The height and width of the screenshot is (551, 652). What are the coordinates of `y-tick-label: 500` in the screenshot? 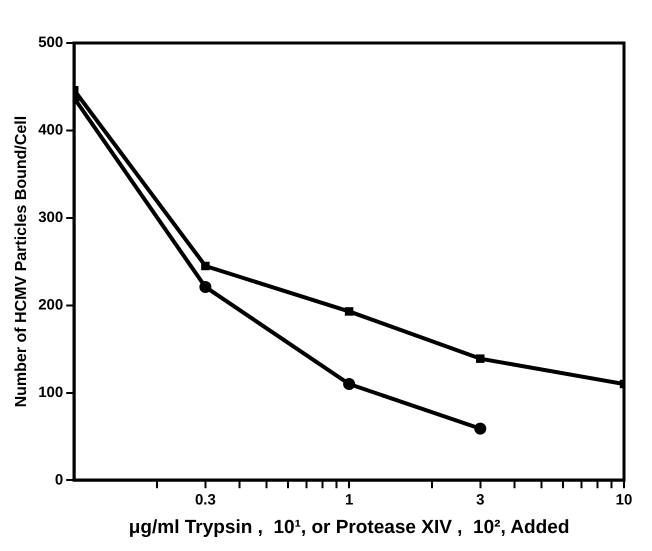 It's located at (51, 43).